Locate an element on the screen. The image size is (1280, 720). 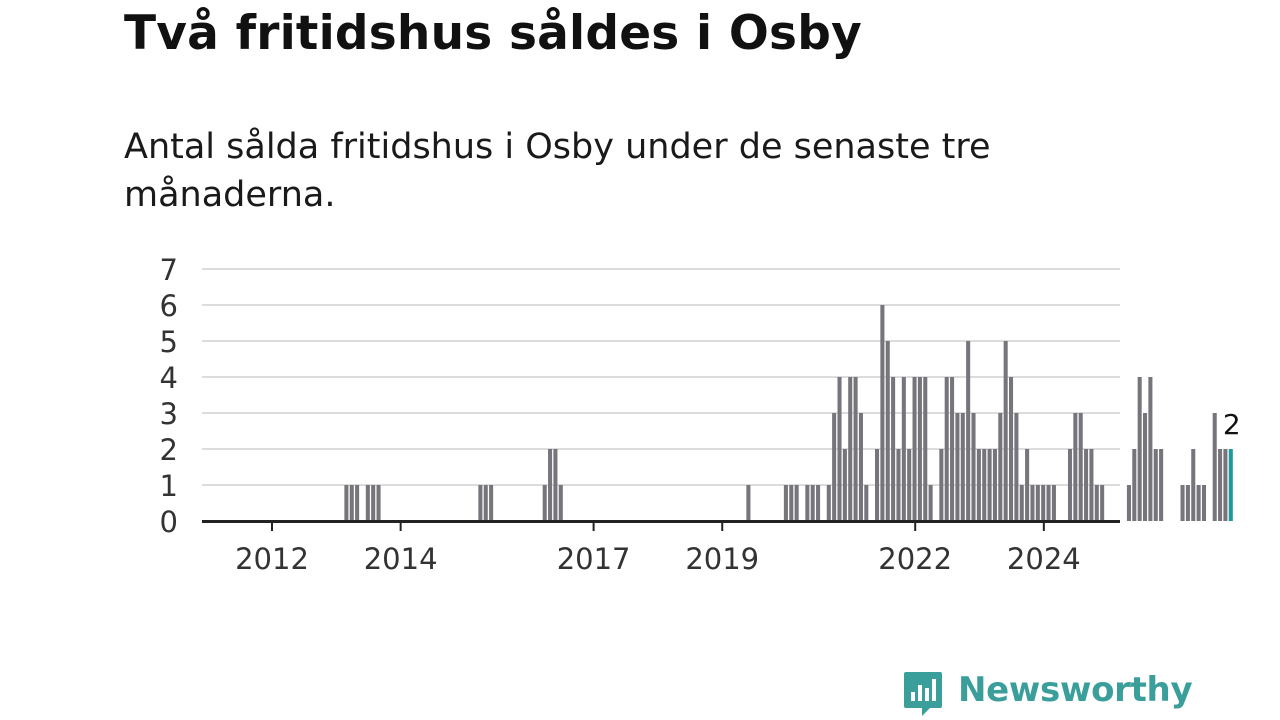
x-tick-label: 2024 is located at coordinates (1044, 559).